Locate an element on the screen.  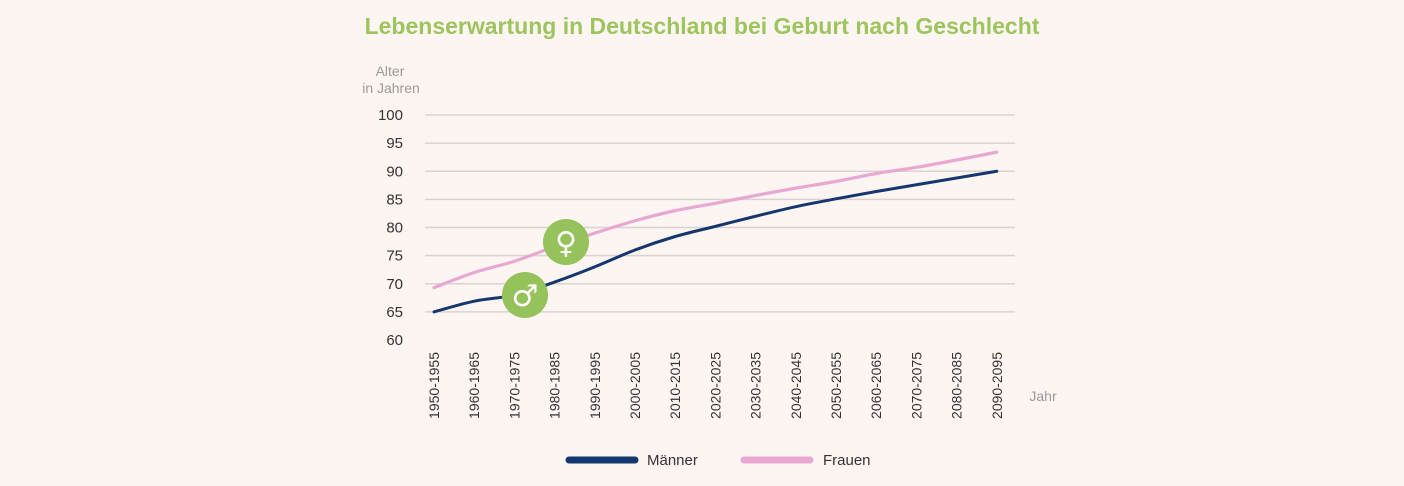
y-tick-label: 60 is located at coordinates (394, 340).